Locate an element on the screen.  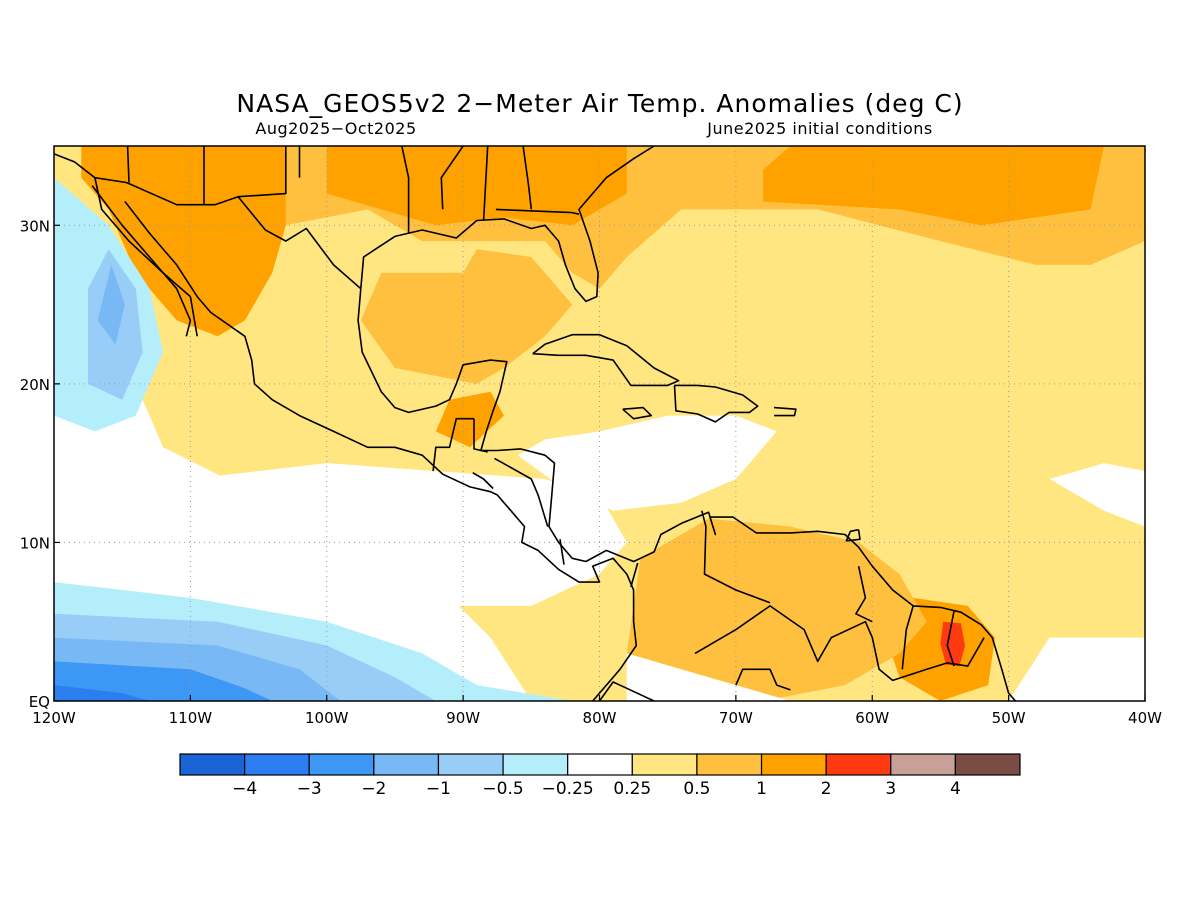
colorbar-label: 0.25 is located at coordinates (632, 789).